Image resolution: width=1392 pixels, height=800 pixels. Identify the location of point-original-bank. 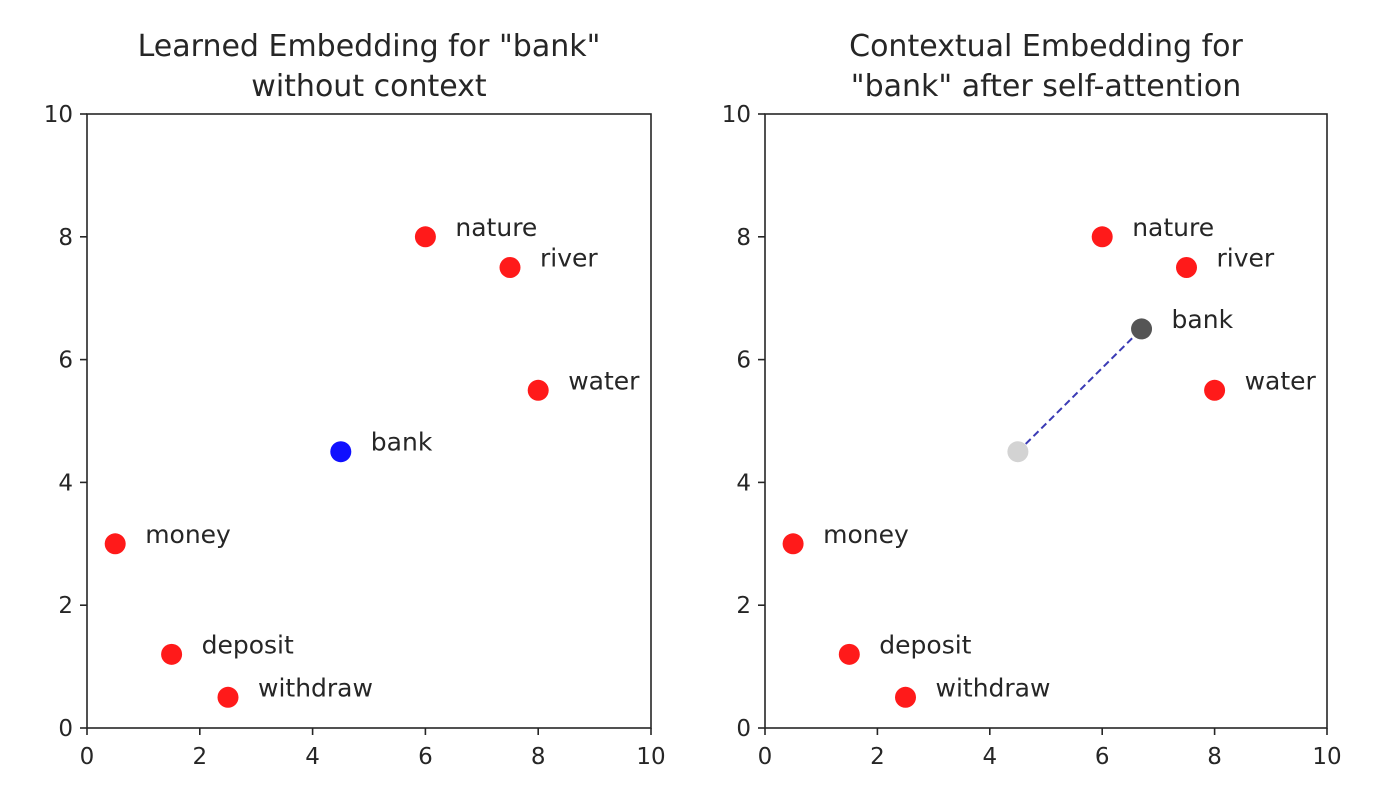
(1018, 452).